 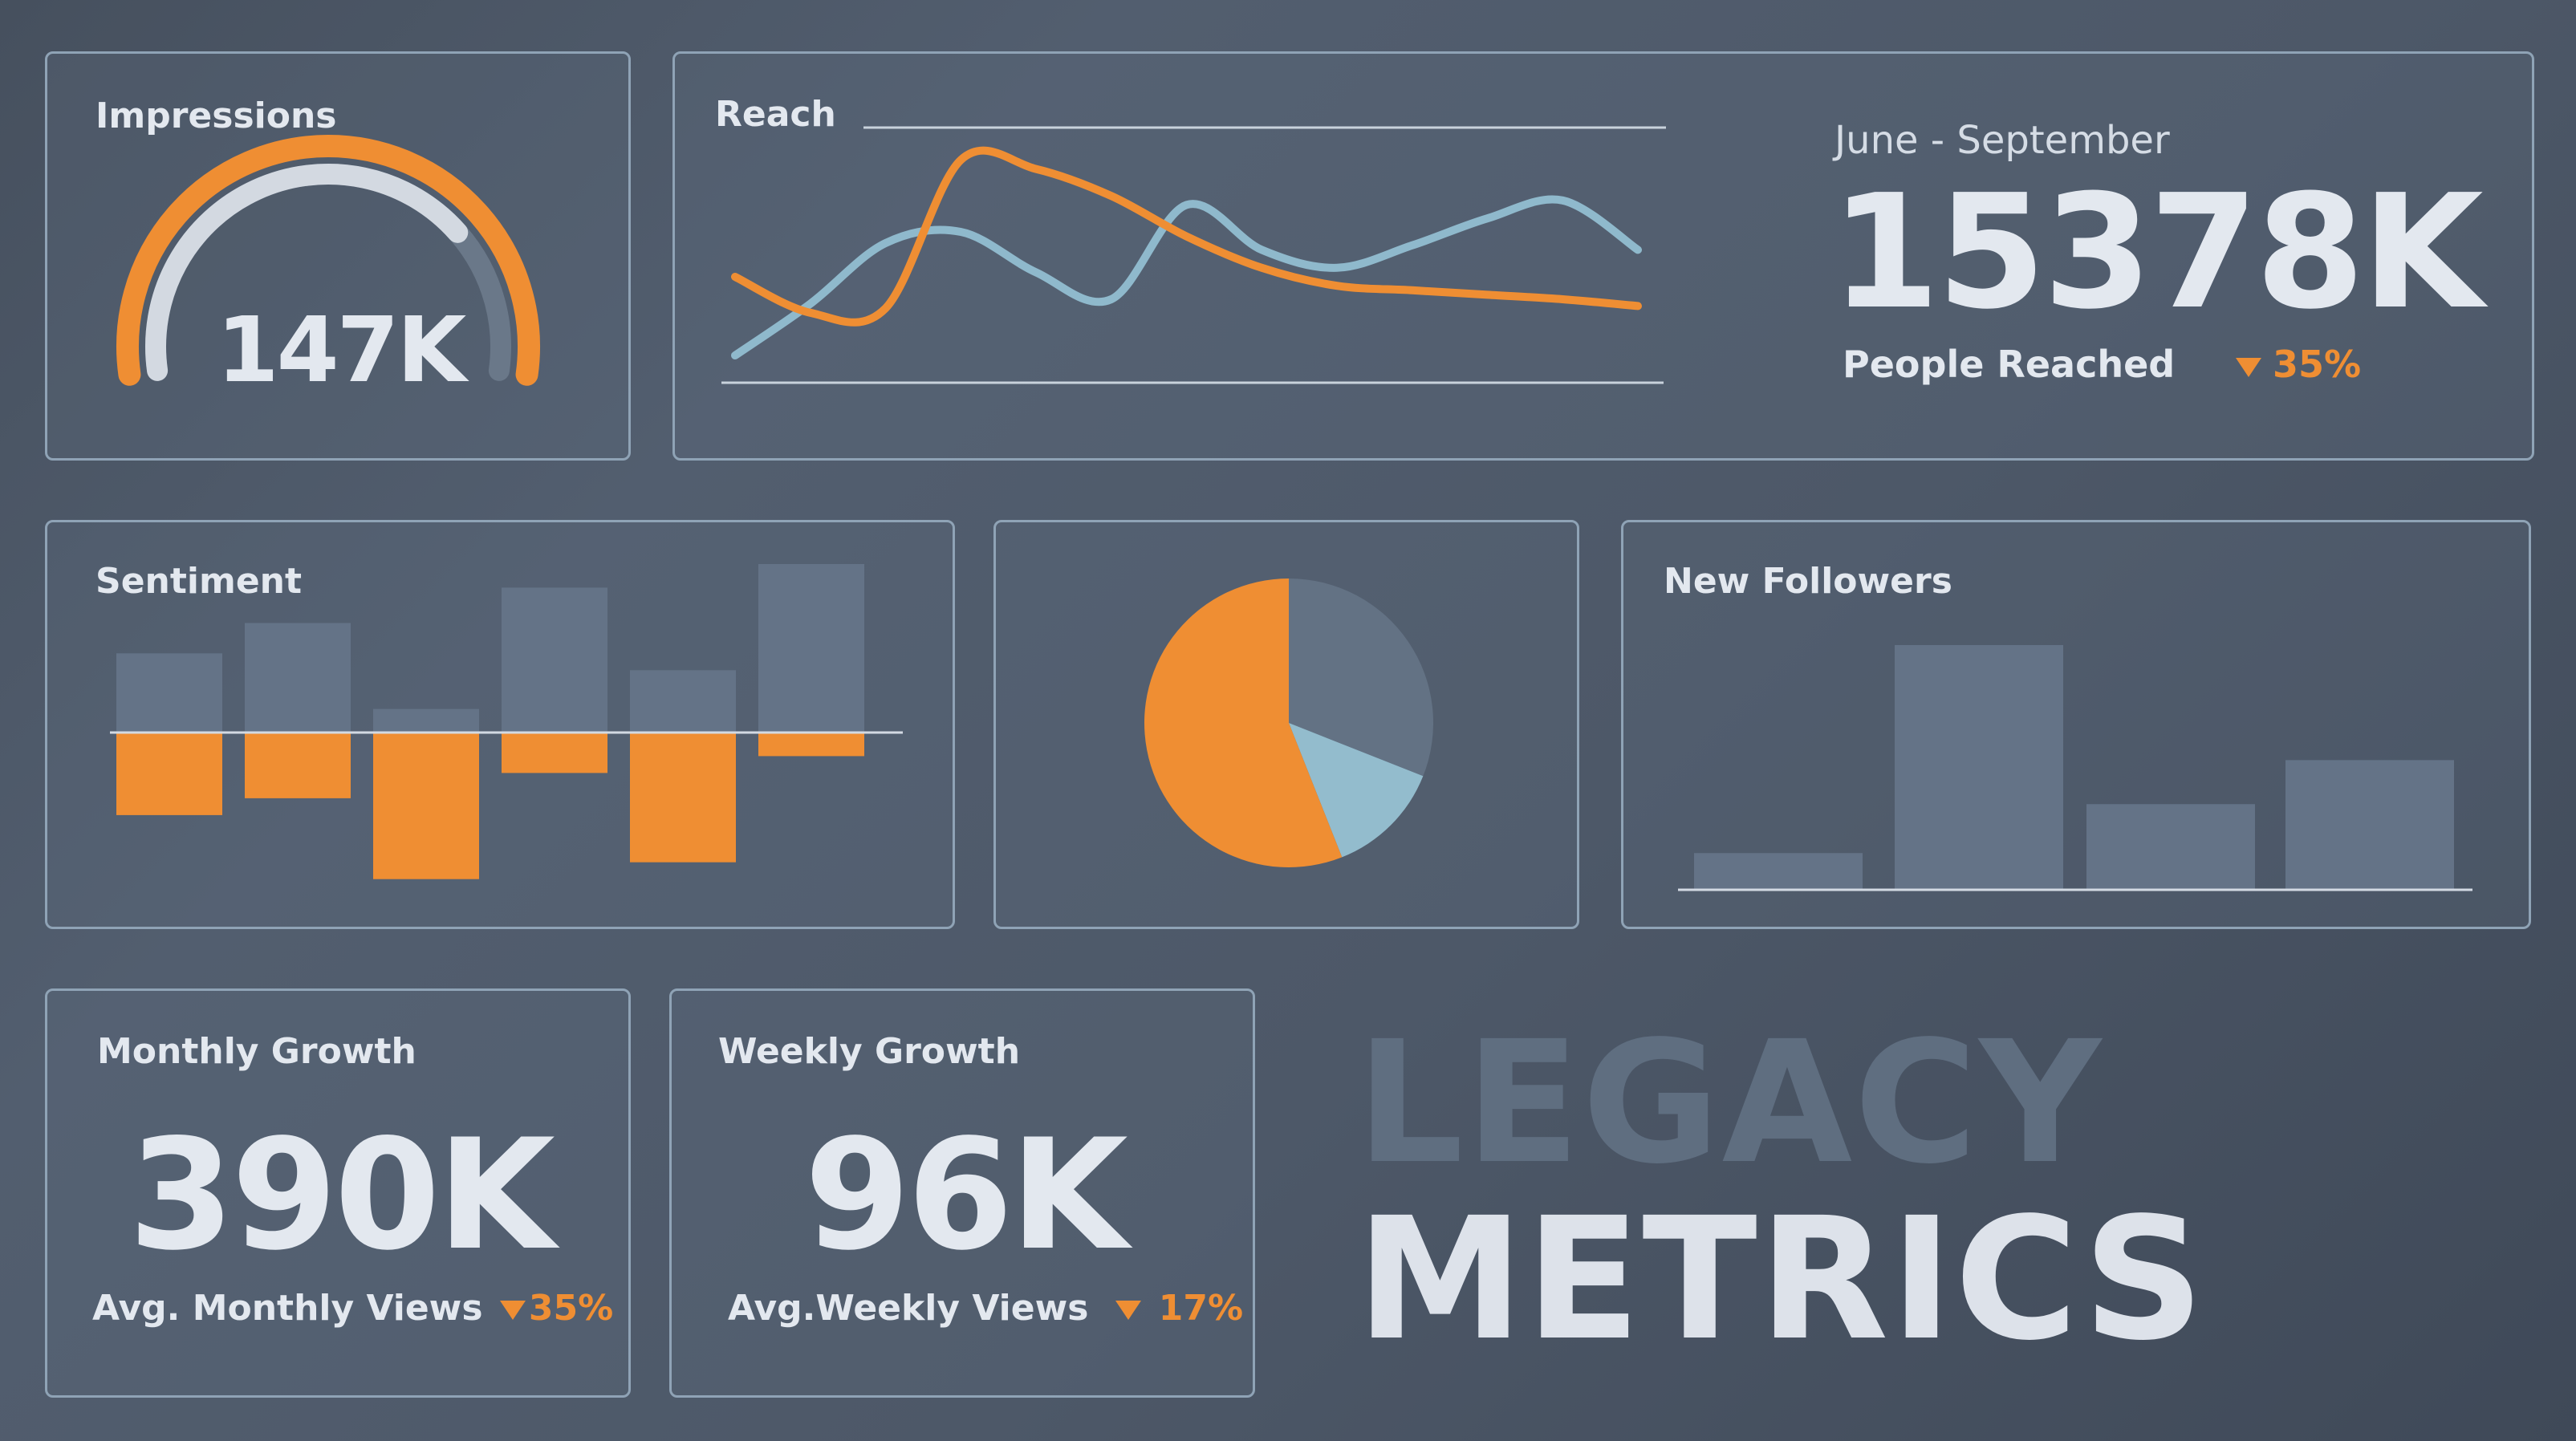 What do you see at coordinates (307, 272) in the screenshot?
I see `gauge-value-arc` at bounding box center [307, 272].